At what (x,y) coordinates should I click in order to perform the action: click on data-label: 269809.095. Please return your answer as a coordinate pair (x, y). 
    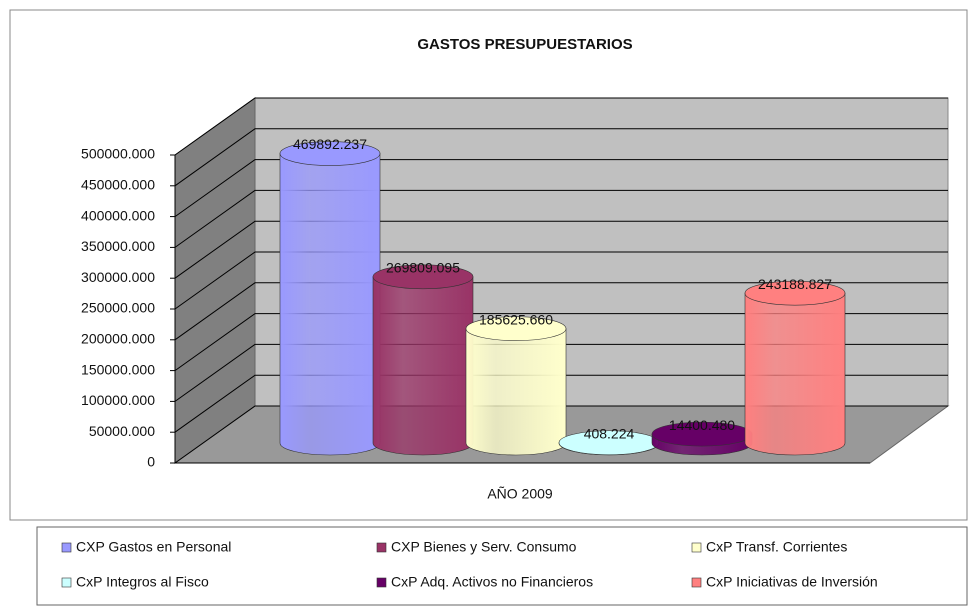
    Looking at the image, I should click on (423, 268).